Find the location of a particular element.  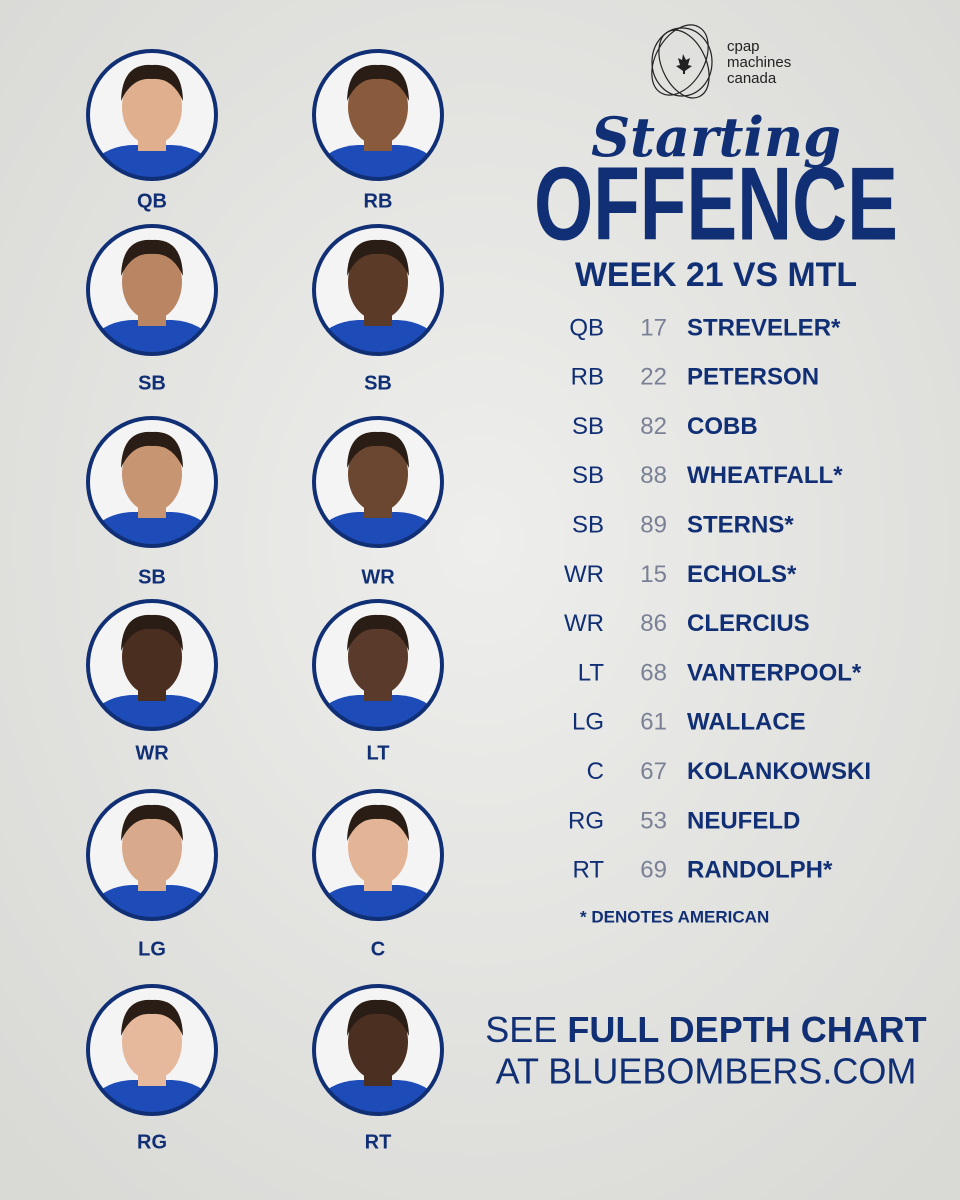

photo-label: LG is located at coordinates (152, 949).